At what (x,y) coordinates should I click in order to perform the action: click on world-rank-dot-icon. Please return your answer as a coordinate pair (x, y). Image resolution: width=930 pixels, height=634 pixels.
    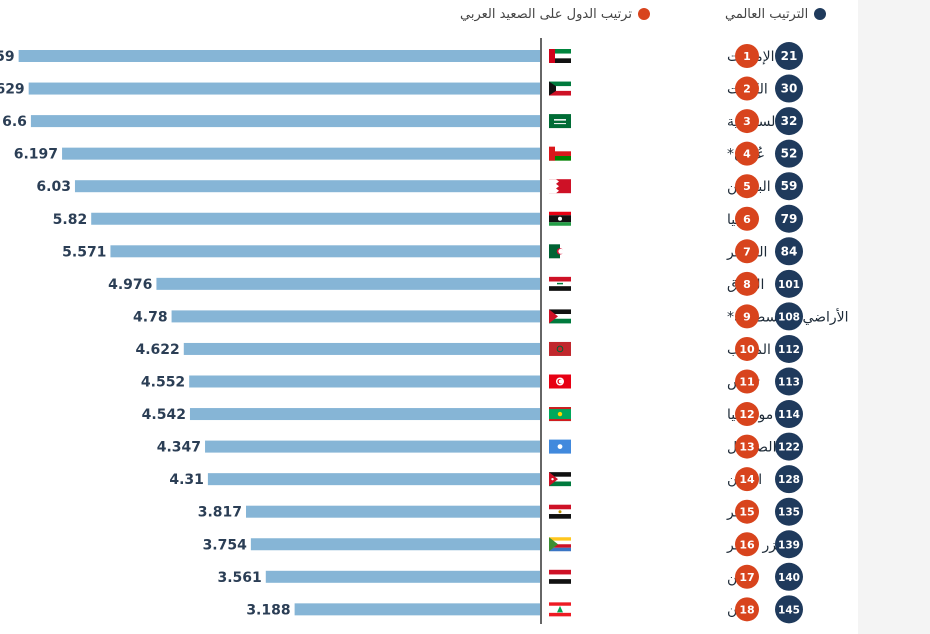
    Looking at the image, I should click on (820, 14).